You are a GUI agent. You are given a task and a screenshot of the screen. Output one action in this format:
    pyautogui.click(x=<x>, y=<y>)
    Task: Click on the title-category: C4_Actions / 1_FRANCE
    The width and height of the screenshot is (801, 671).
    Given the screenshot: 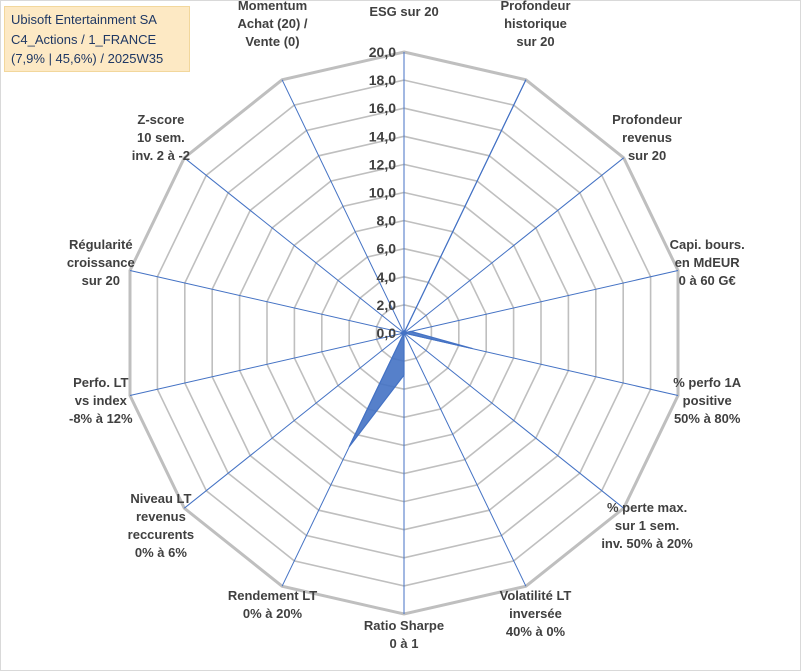 What is the action you would take?
    pyautogui.click(x=84, y=39)
    